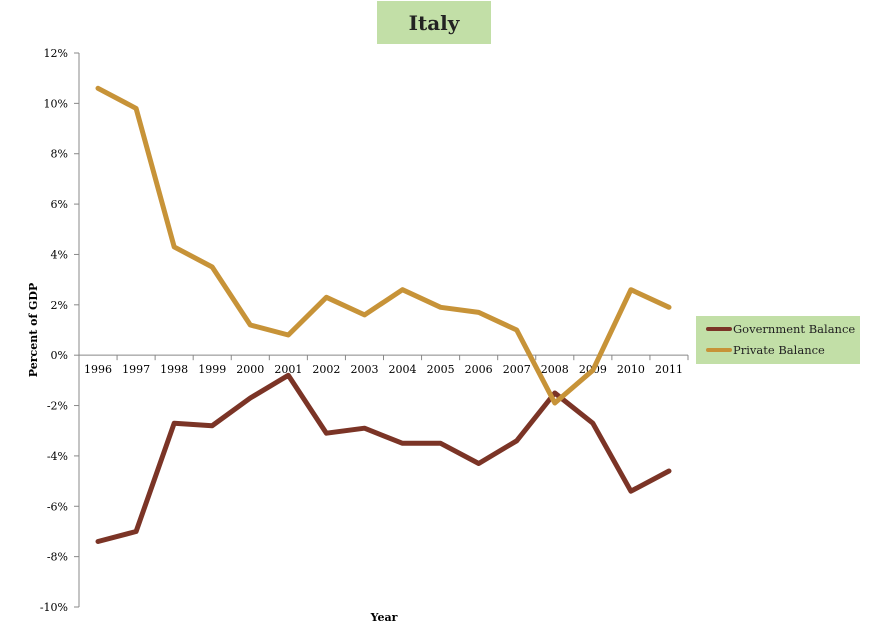  I want to click on y-tick-label: 4%, so click(59, 254).